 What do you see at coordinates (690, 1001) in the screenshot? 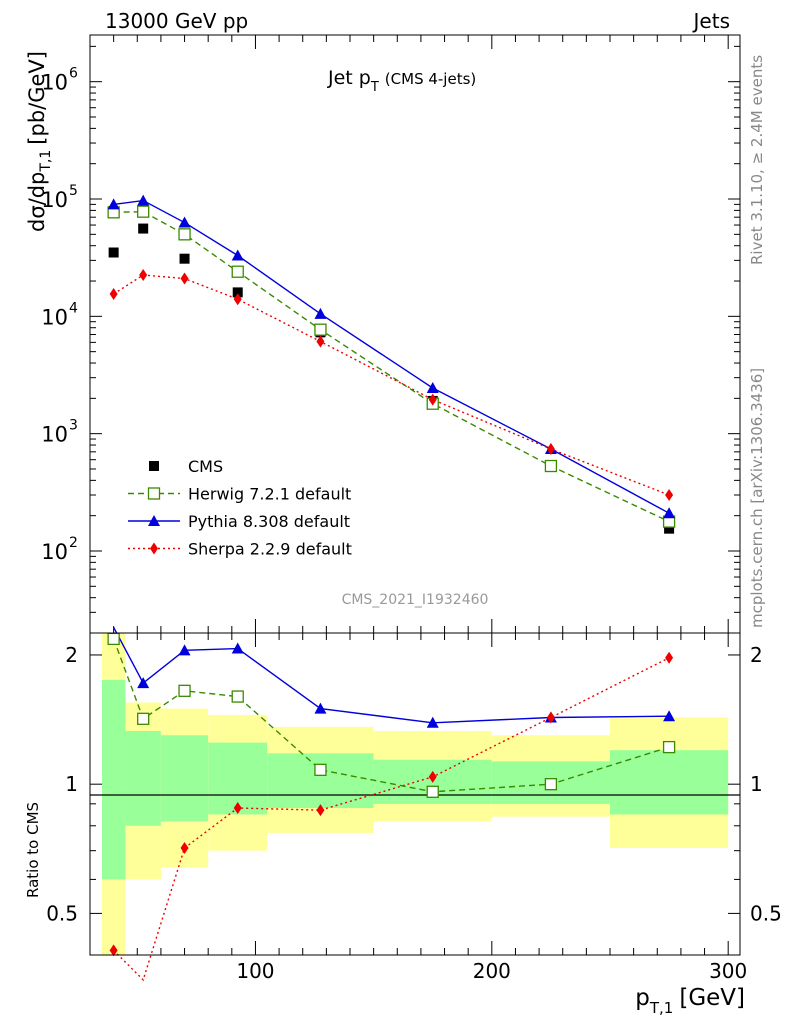
I see `x-axis-label: pT,1 [GeV]` at bounding box center [690, 1001].